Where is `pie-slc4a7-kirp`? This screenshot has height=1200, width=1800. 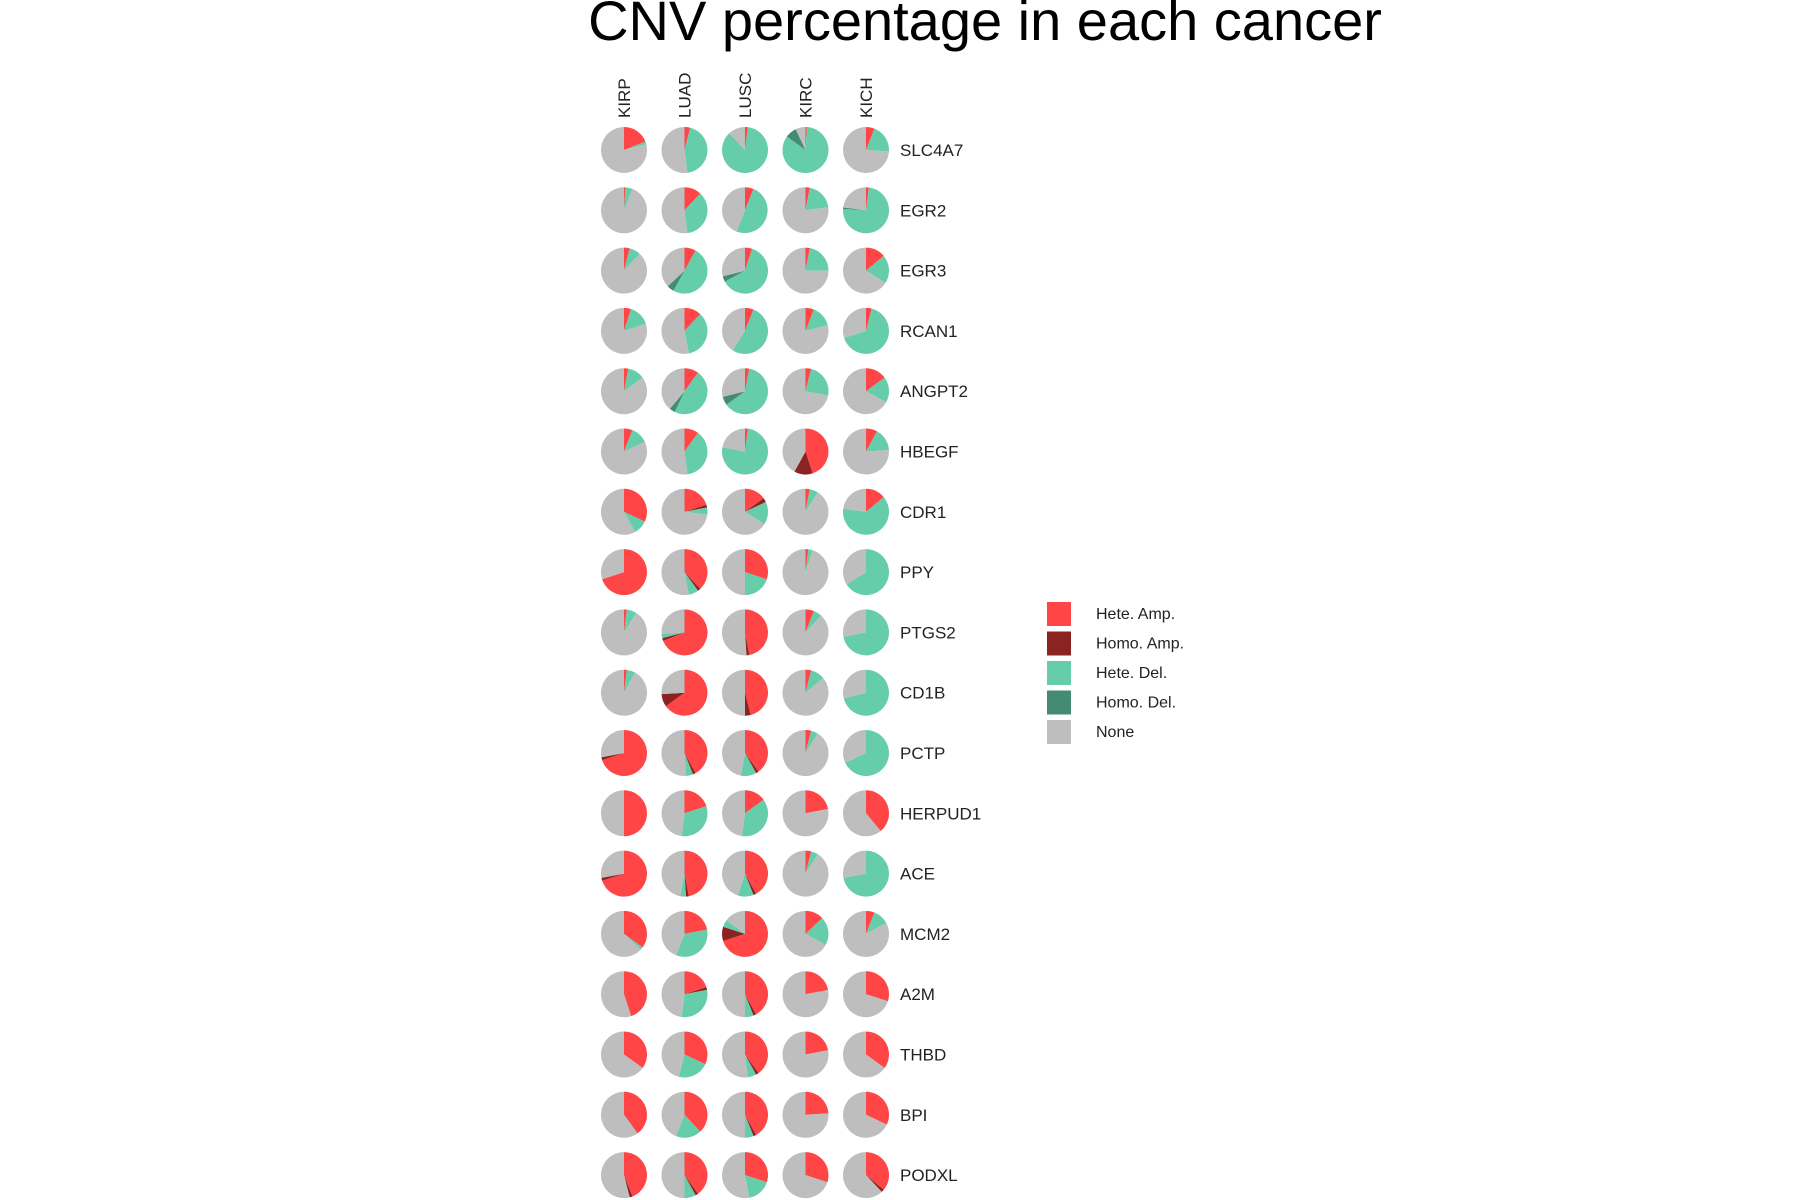
pie-slc4a7-kirp is located at coordinates (624, 150).